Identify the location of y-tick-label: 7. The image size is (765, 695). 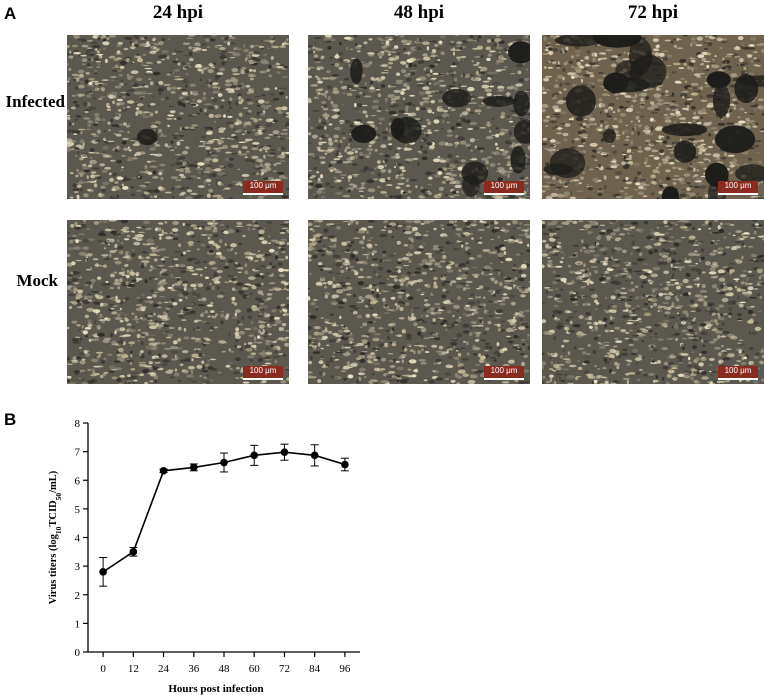
(78, 453).